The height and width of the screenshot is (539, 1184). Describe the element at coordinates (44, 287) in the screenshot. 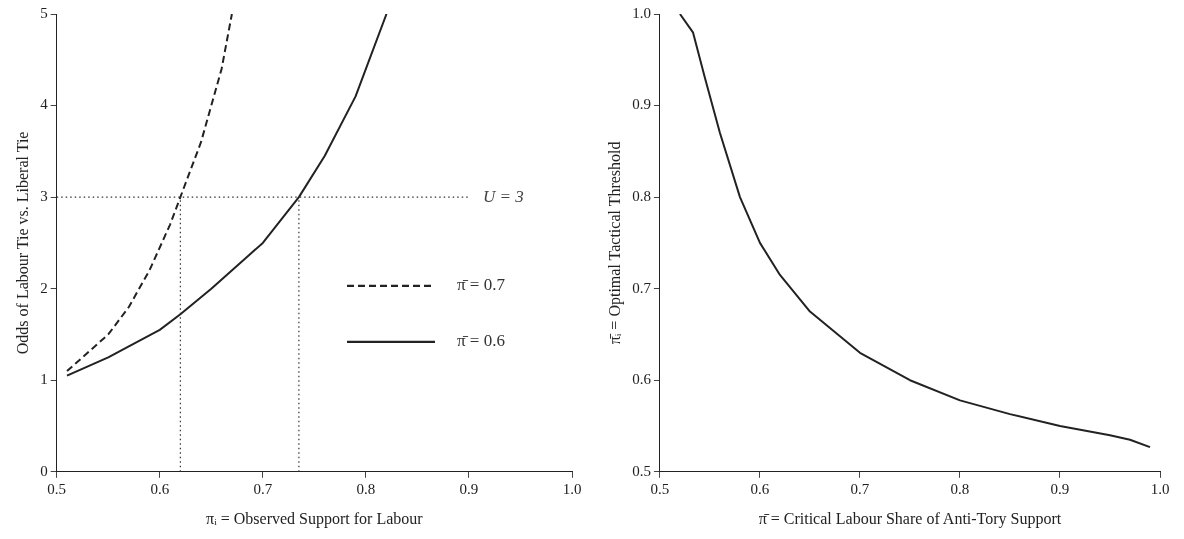

I see `y-tick-label: 2` at that location.